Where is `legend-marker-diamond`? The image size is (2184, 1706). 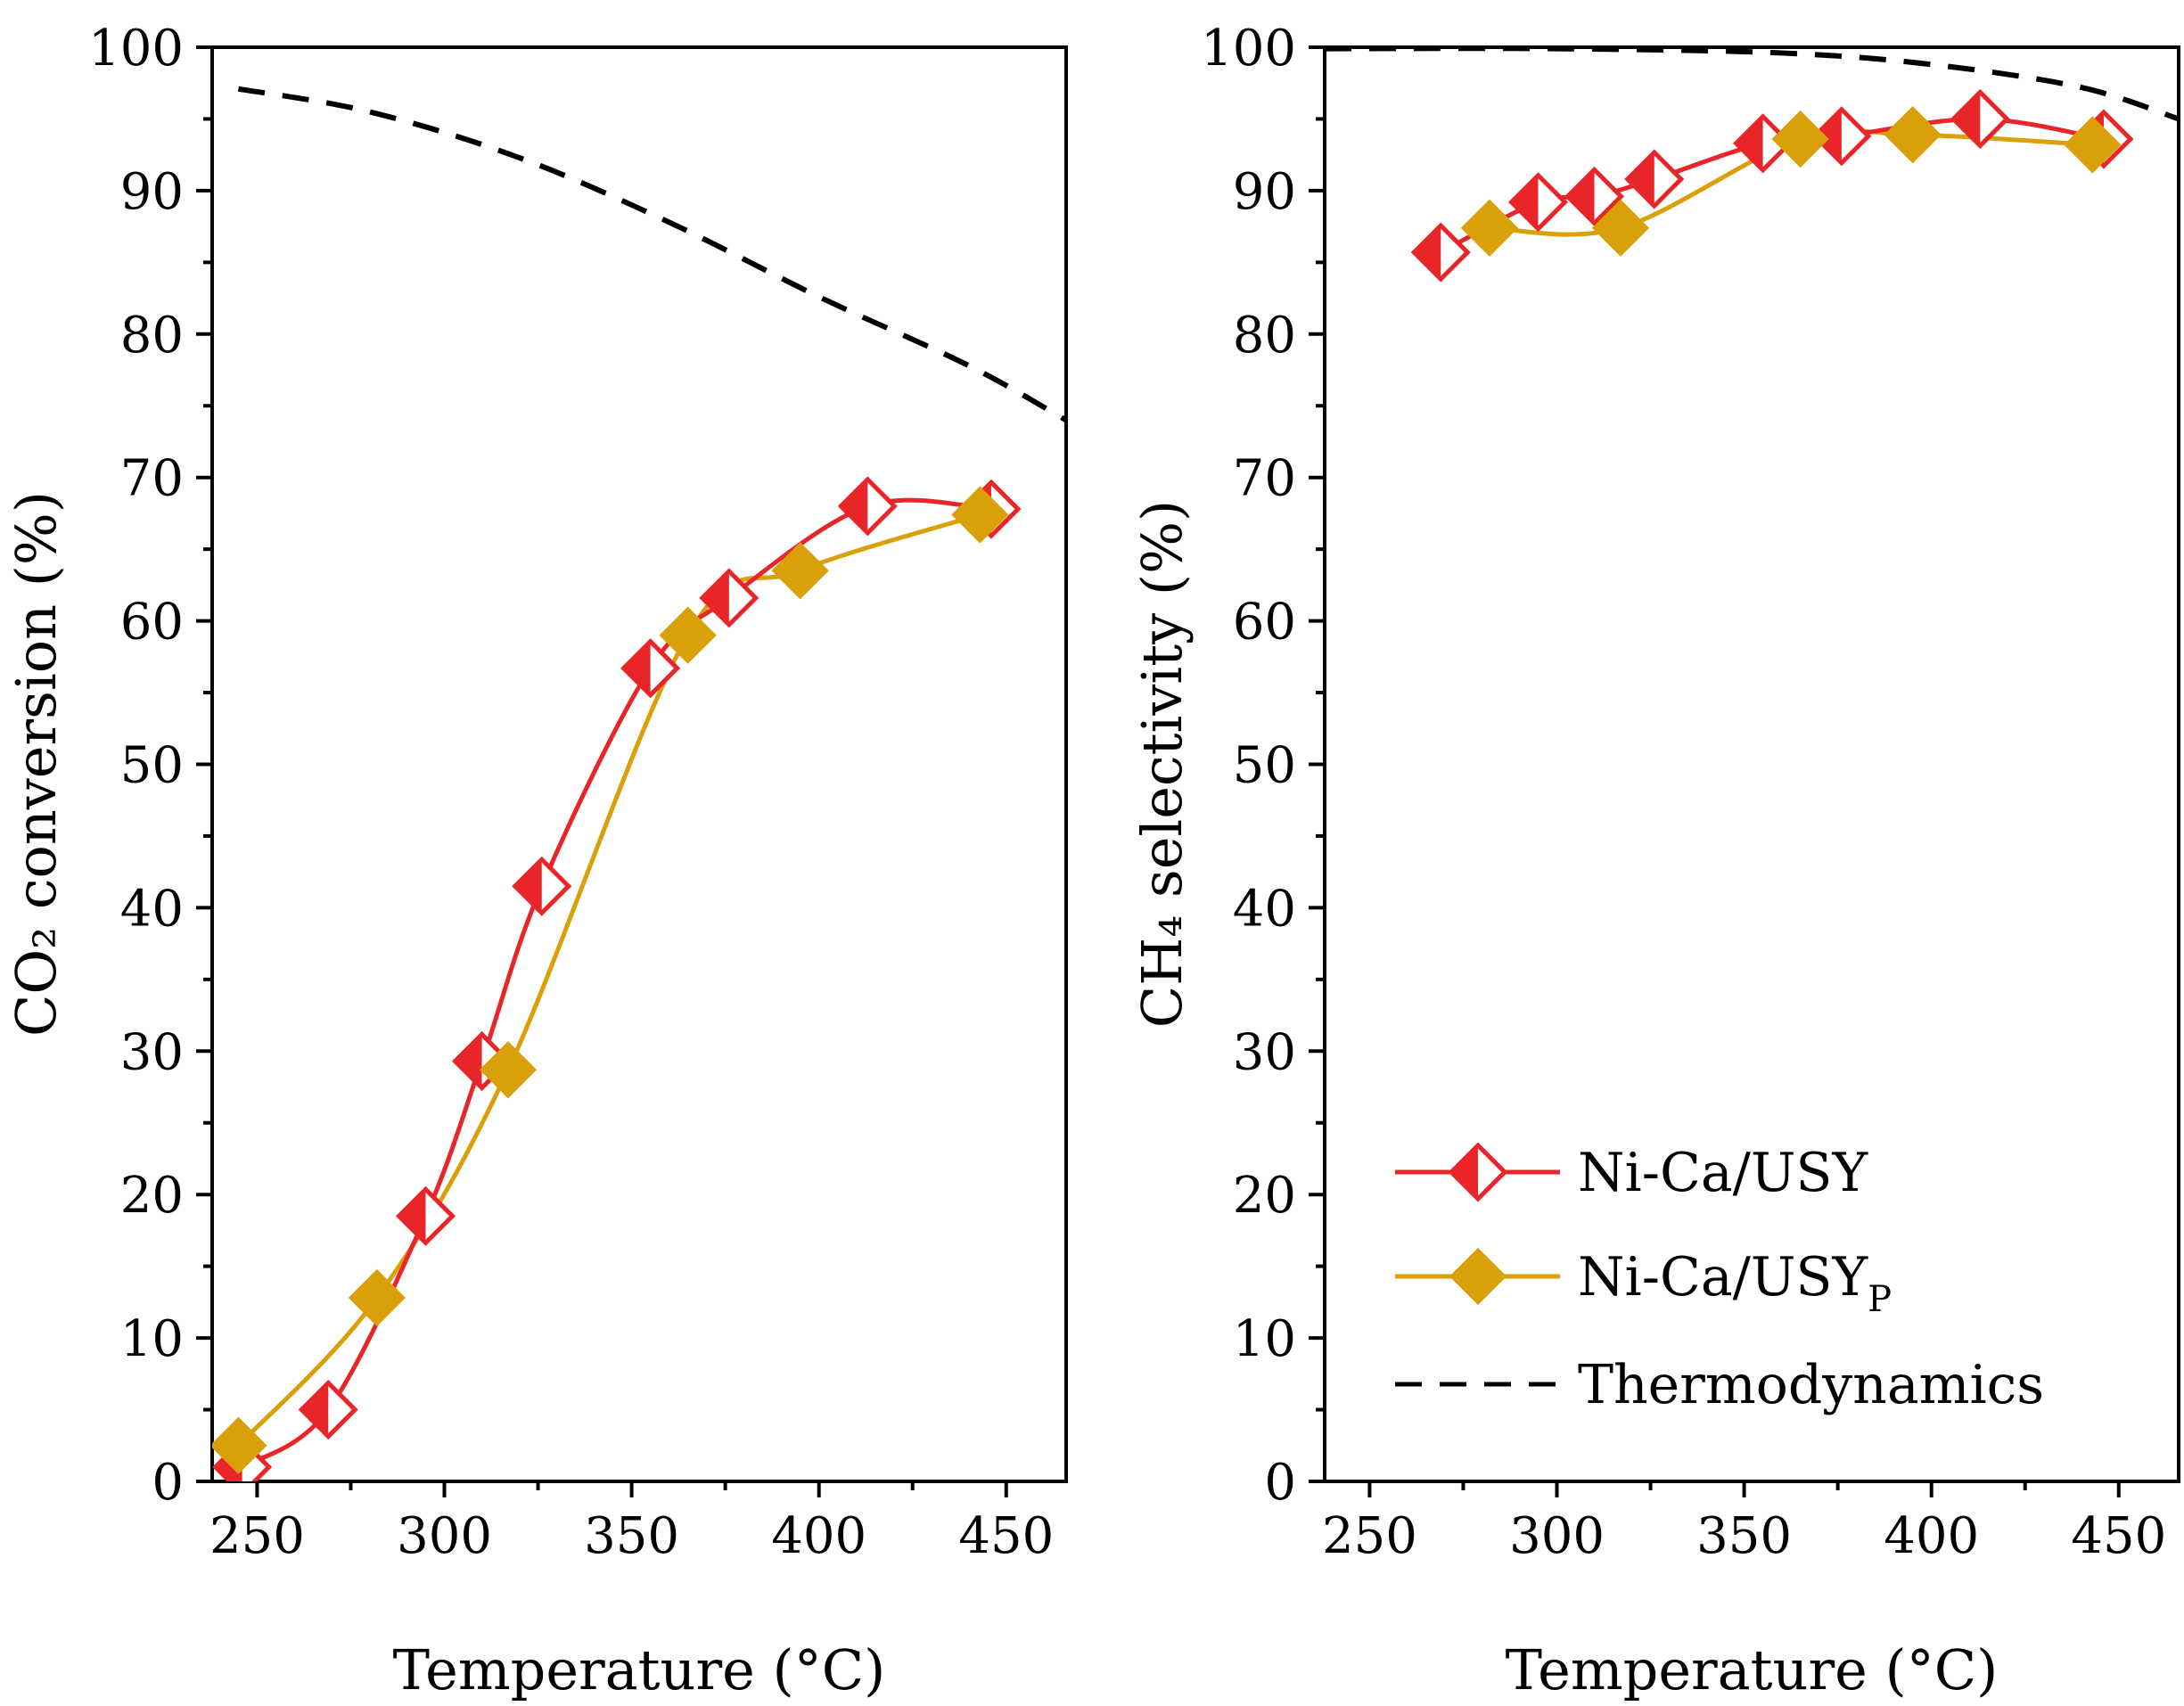 legend-marker-diamond is located at coordinates (1478, 1276).